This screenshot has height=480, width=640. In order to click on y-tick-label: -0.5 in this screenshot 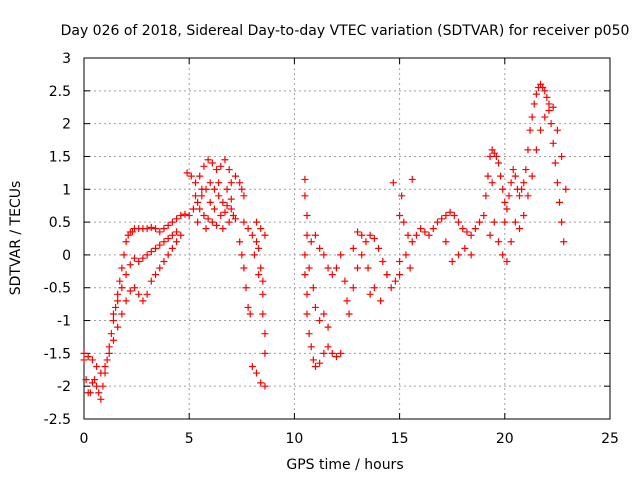, I will do `click(57, 289)`.